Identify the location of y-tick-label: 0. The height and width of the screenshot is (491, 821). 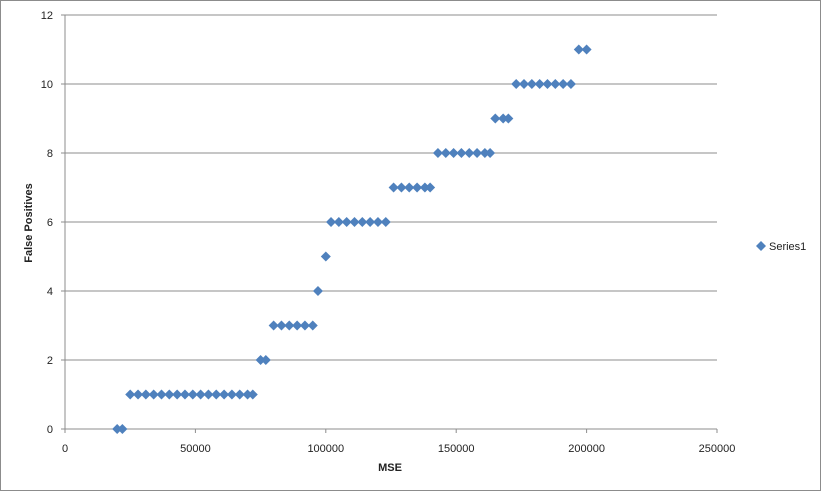
(50, 430).